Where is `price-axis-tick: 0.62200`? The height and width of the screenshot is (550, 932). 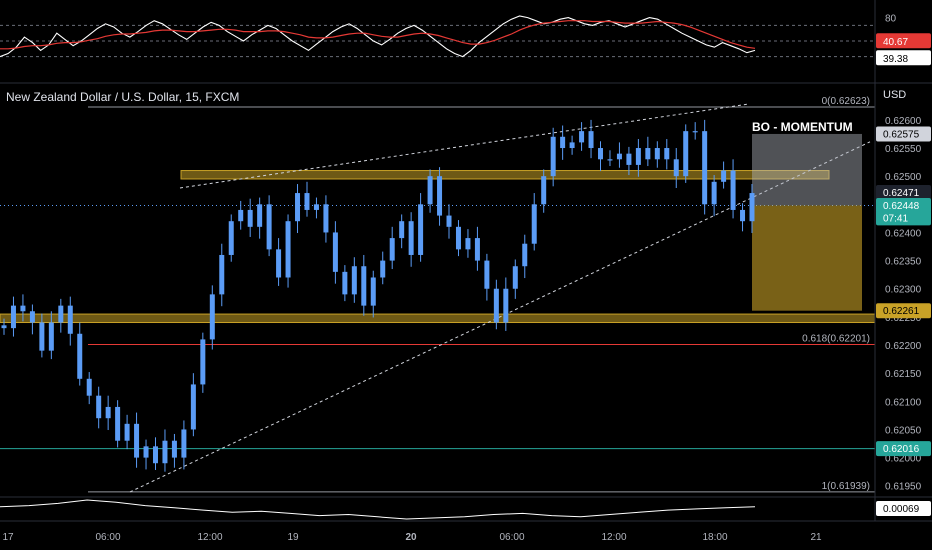
price-axis-tick: 0.62200 is located at coordinates (903, 346).